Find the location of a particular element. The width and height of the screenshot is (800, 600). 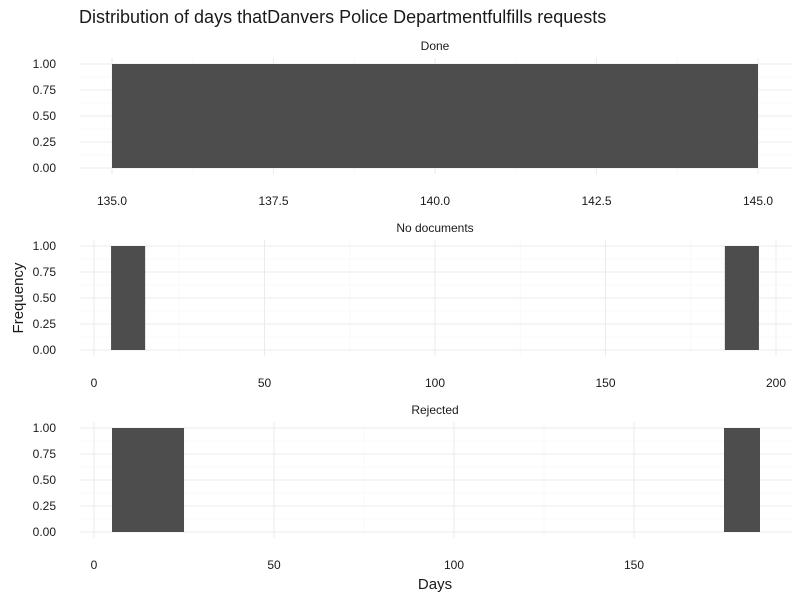

x-tick-label: 145.0 is located at coordinates (758, 201).